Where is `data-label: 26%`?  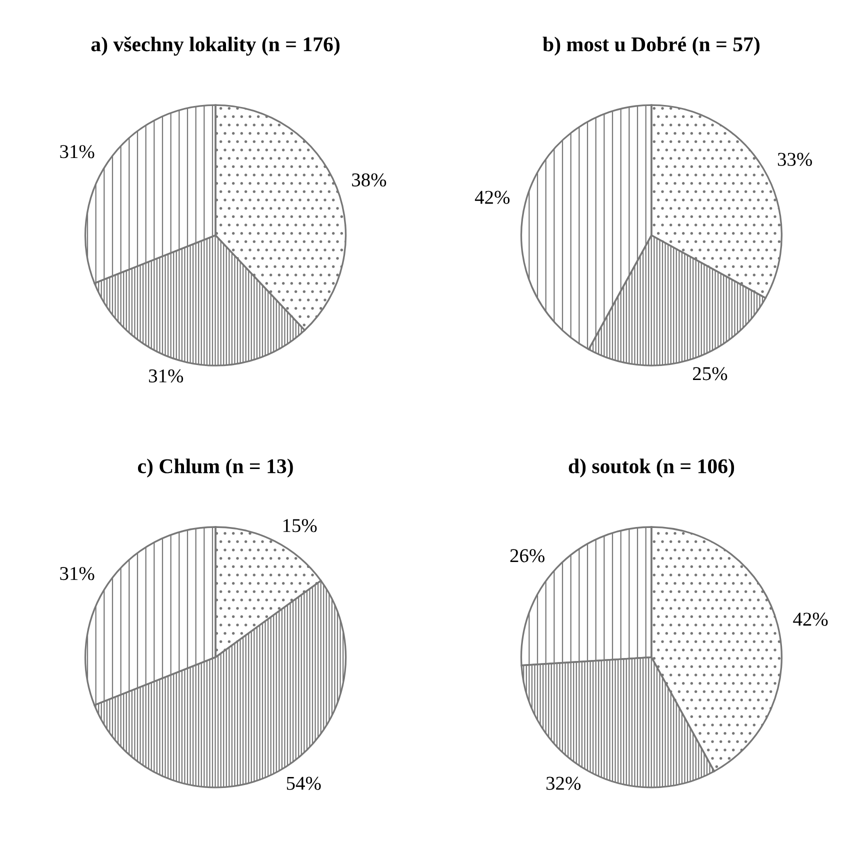 data-label: 26% is located at coordinates (527, 555).